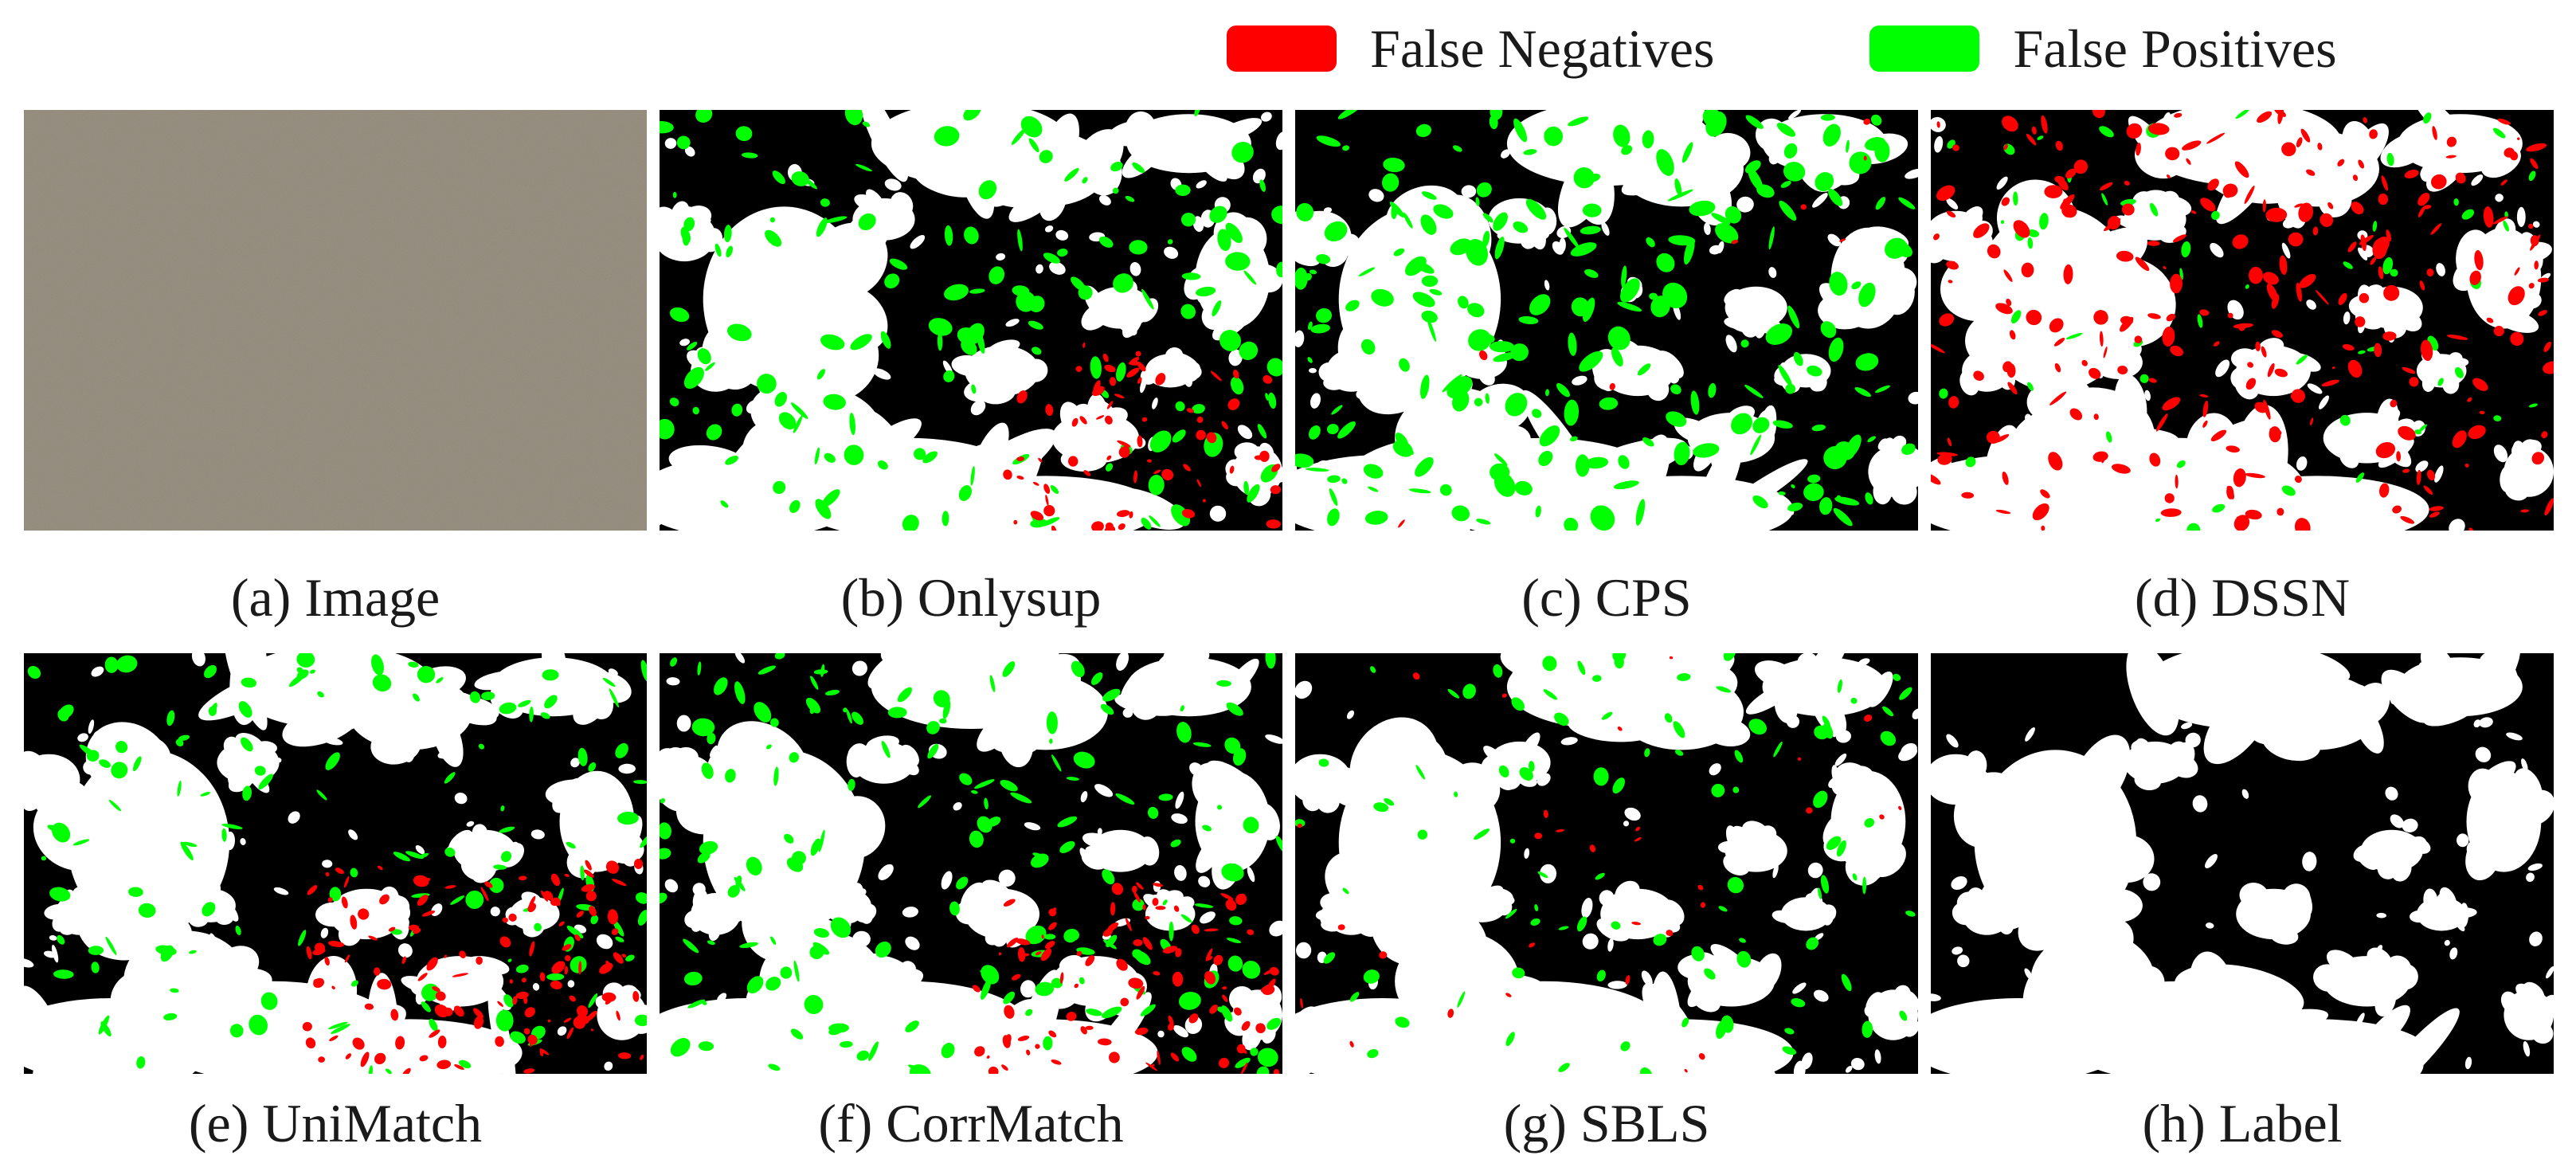  I want to click on caption-e: (e) UniMatch, so click(335, 1123).